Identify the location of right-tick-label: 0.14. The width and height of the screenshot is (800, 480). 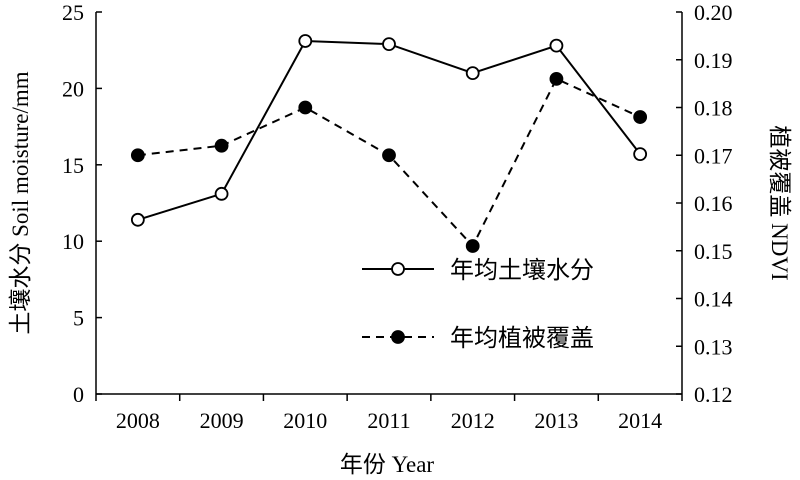
(713, 299).